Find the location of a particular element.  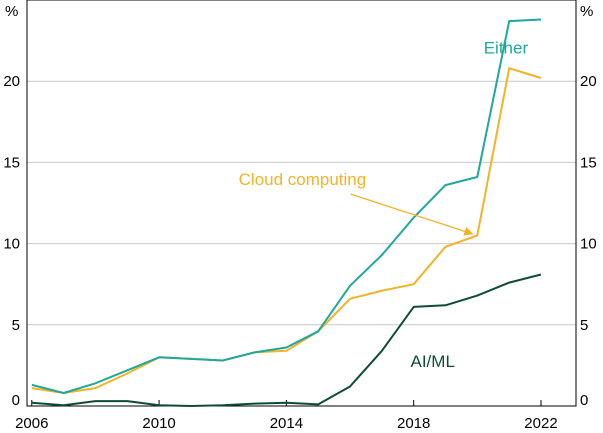

y-tick-left-15: 15 is located at coordinates (11, 162).